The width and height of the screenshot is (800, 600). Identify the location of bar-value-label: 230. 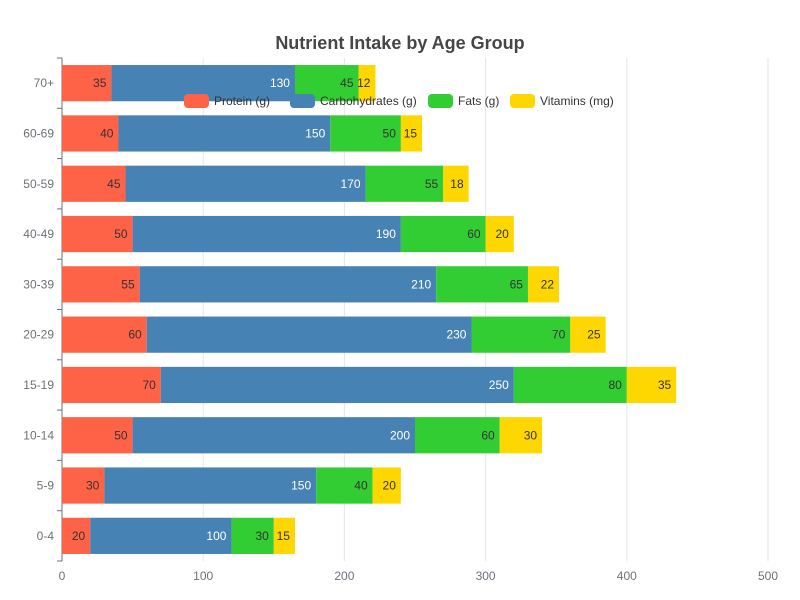
(456, 335).